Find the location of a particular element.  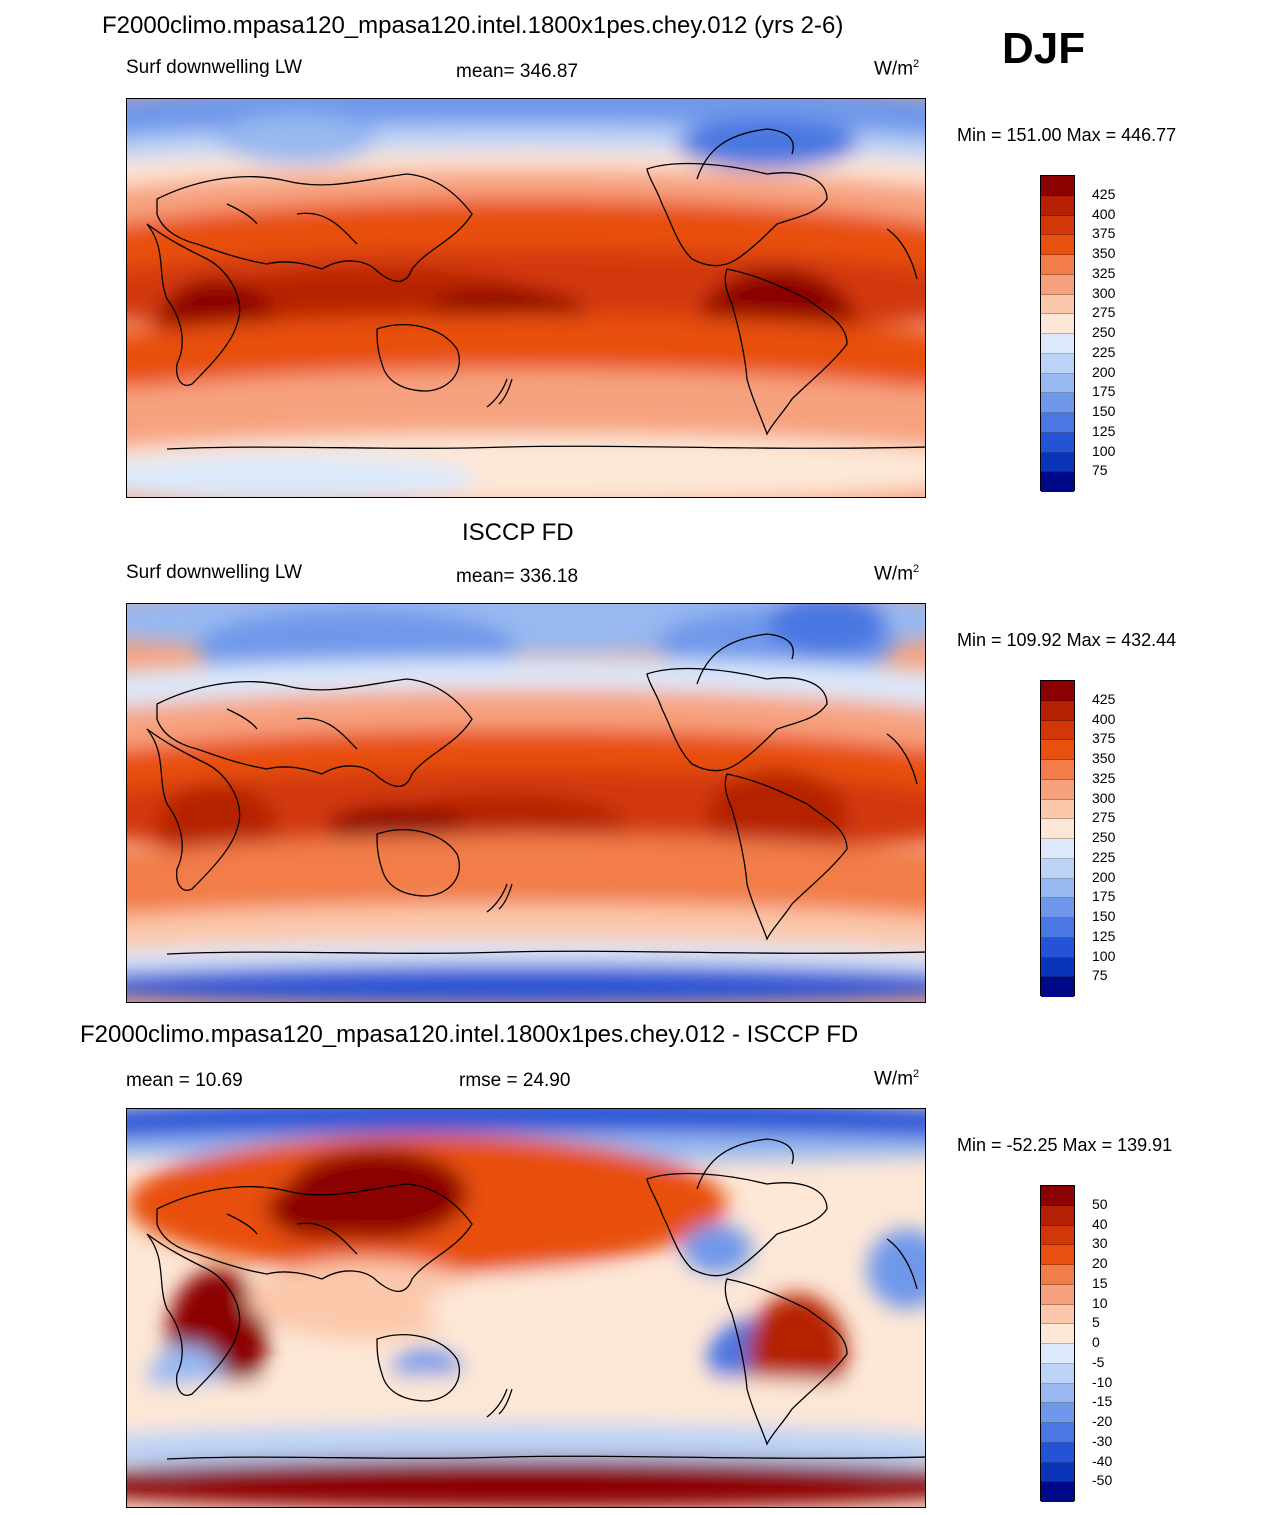

panel3-units-sup: 2 is located at coordinates (916, 1074).